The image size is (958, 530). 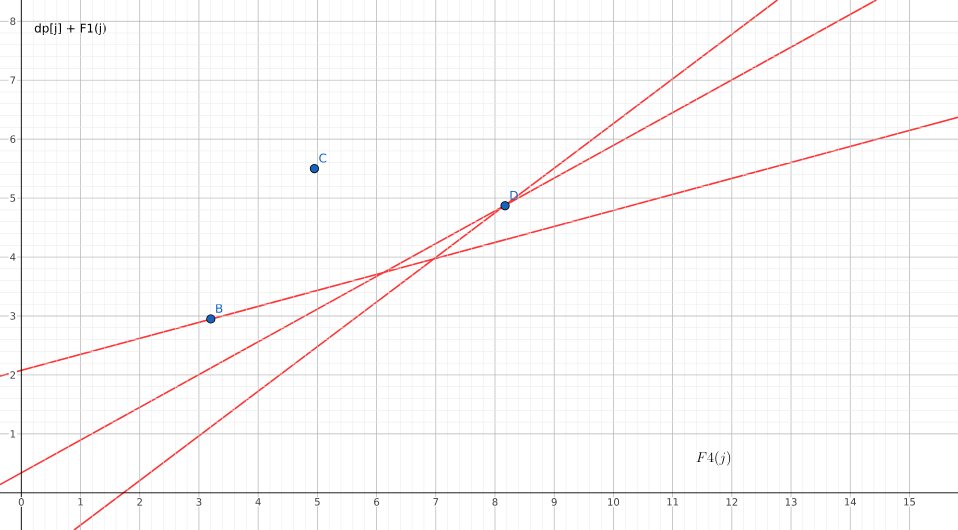 What do you see at coordinates (13, 21) in the screenshot?
I see `y-tick-label: 8` at bounding box center [13, 21].